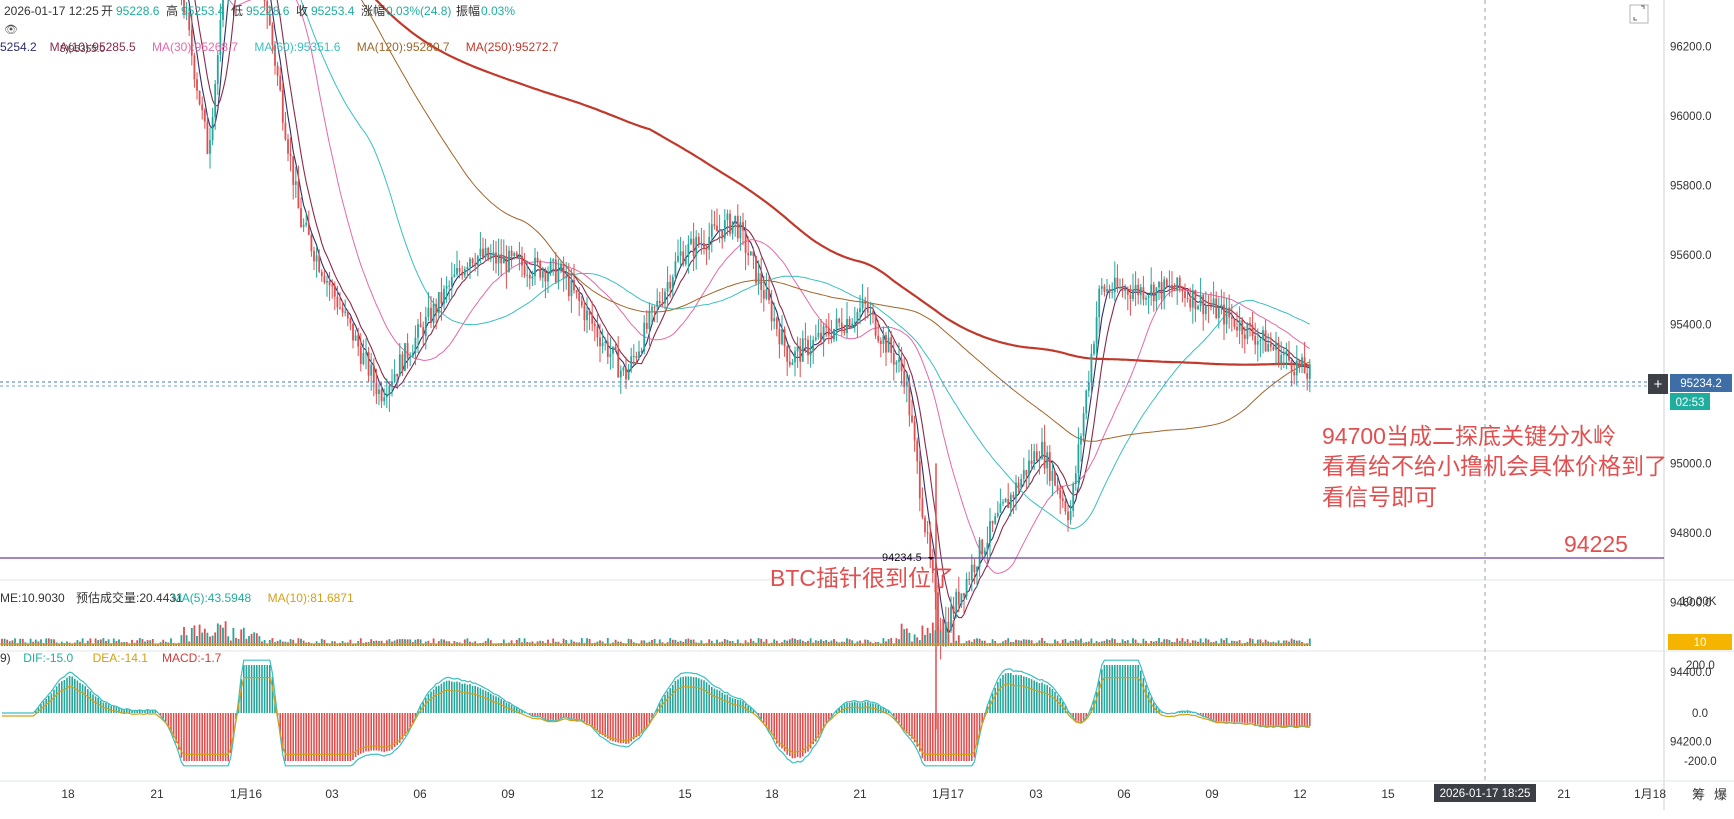  What do you see at coordinates (172, 10) in the screenshot?
I see `high-label: 高` at bounding box center [172, 10].